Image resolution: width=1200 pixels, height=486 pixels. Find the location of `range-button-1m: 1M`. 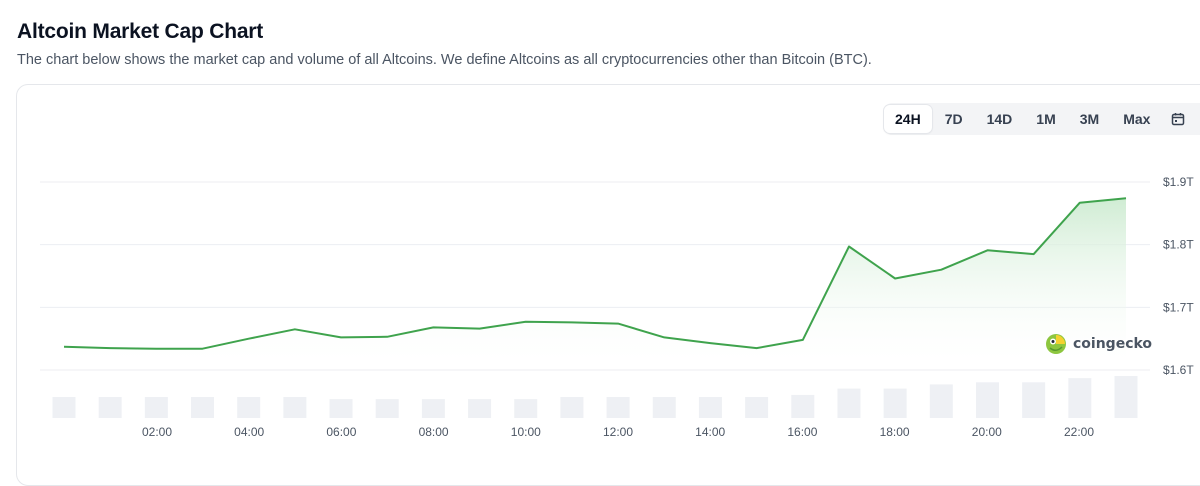

range-button-1m: 1M is located at coordinates (1046, 119).